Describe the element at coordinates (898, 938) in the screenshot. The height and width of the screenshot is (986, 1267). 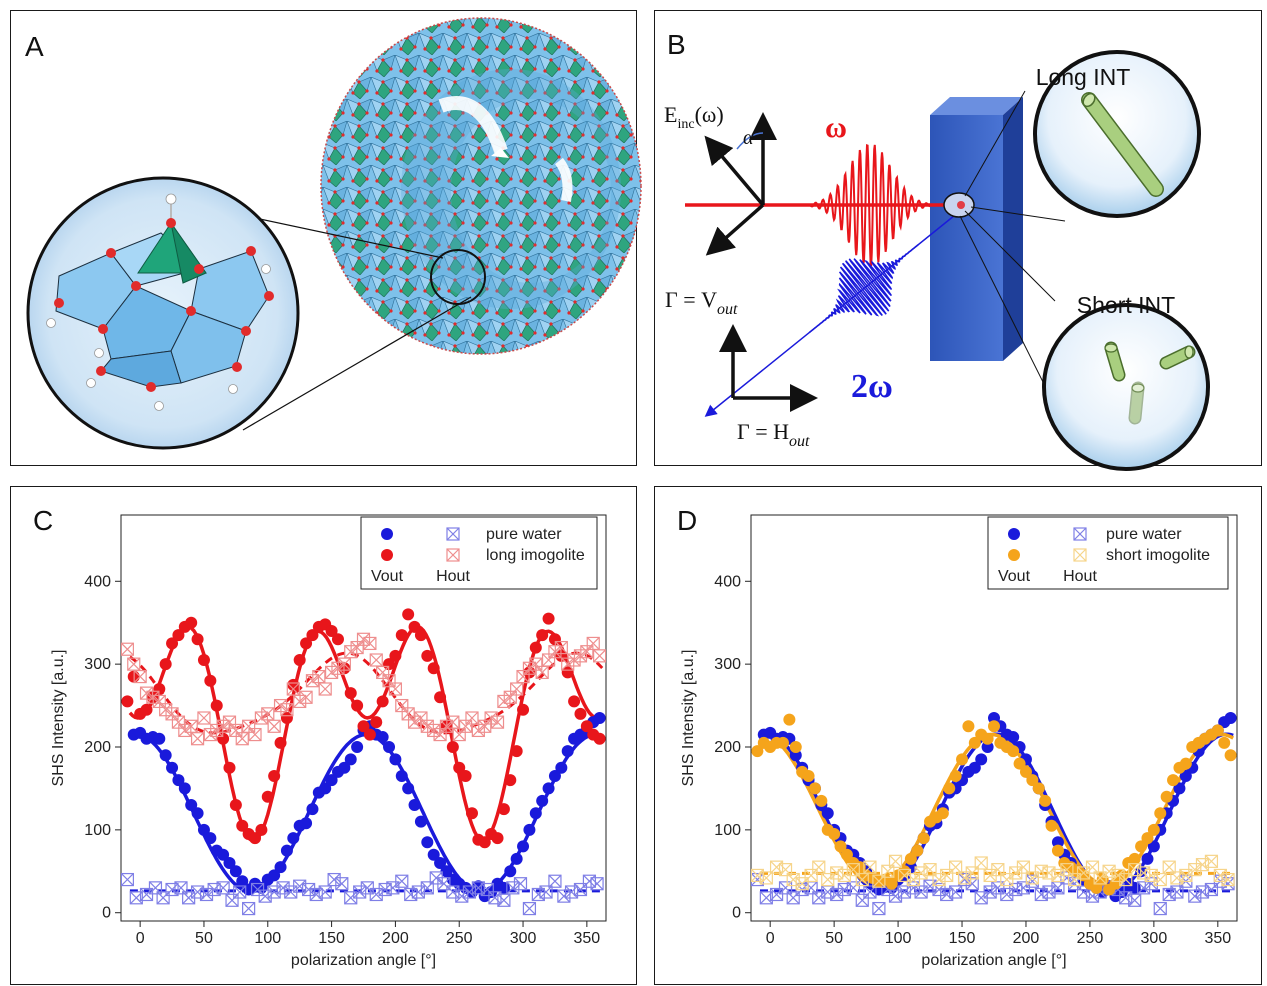
I see `x-tick-label: 100` at that location.